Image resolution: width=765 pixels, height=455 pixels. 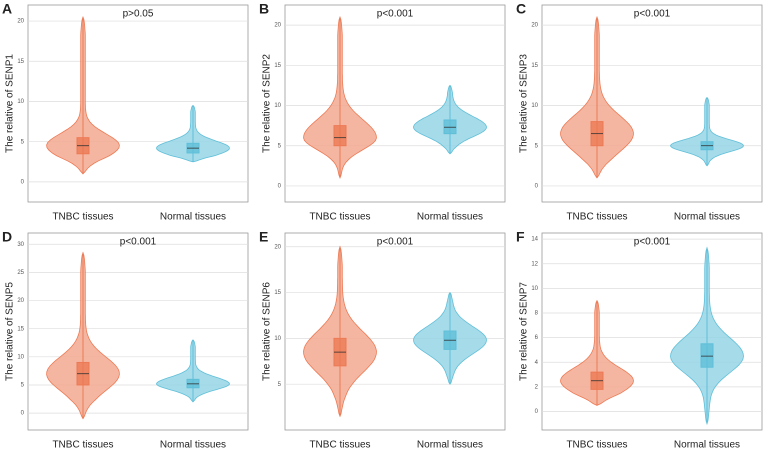 I want to click on p-value: p>0.05, so click(x=138, y=14).